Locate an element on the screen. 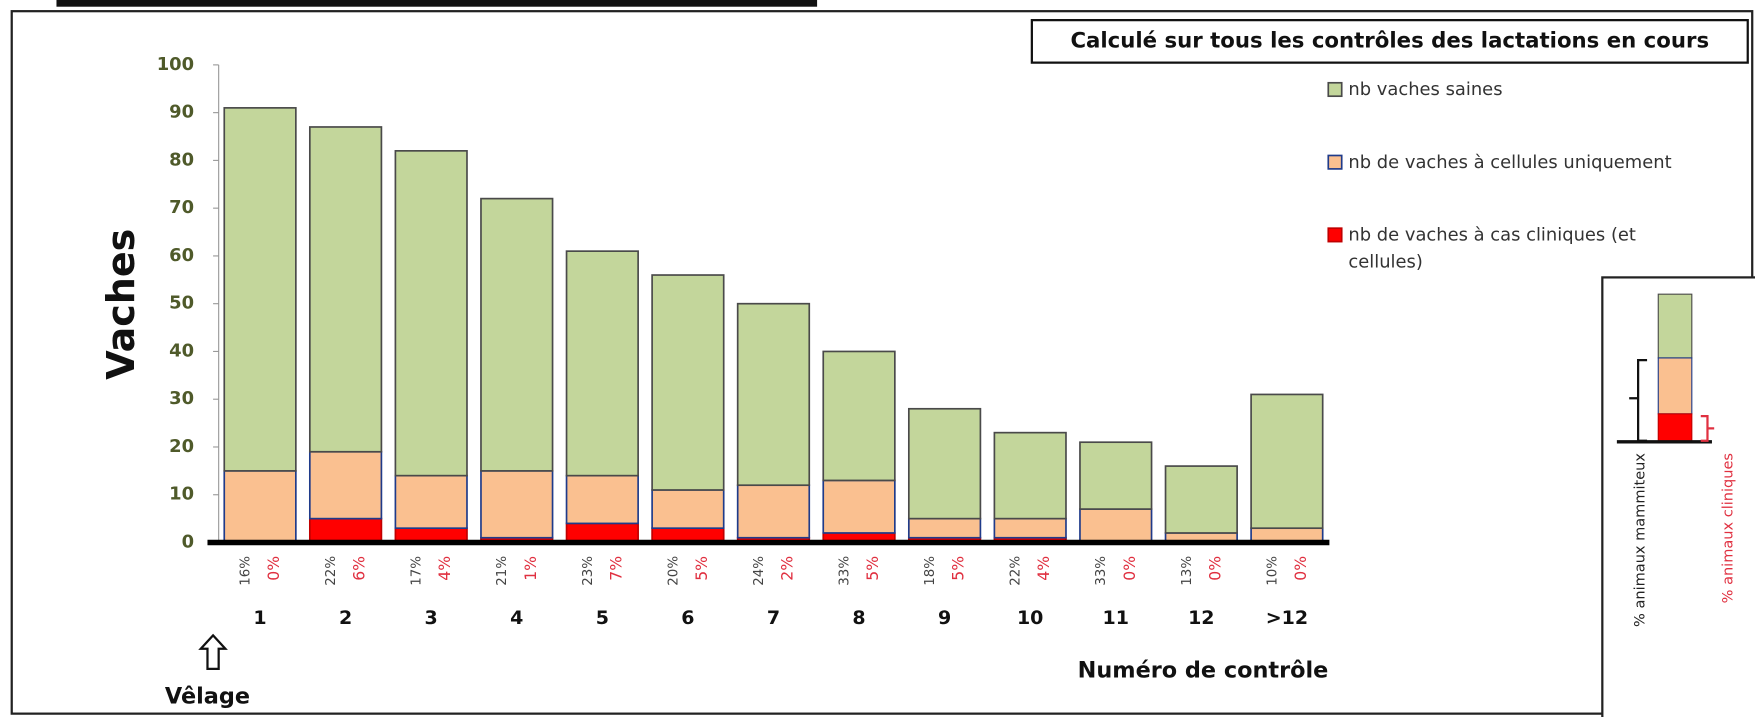  inset-bracket-mammiteux is located at coordinates (1638, 400).